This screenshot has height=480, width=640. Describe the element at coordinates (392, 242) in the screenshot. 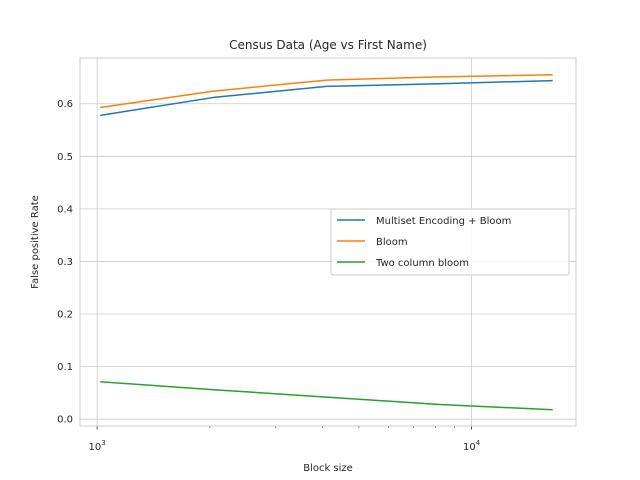

I see `legend-label: Bloom` at that location.